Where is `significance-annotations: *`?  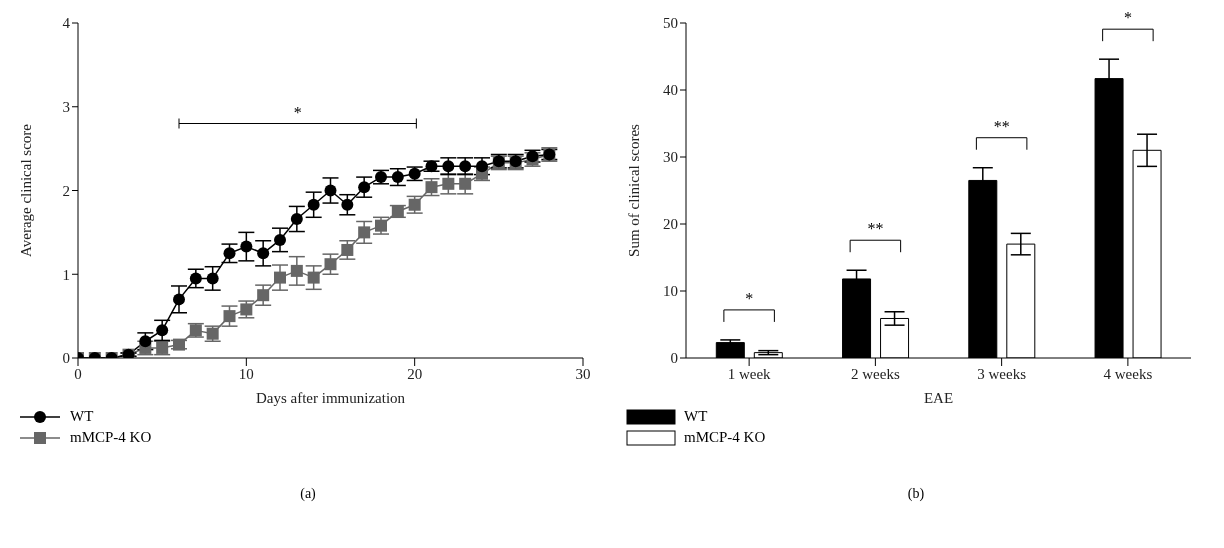 significance-annotations: * is located at coordinates (297, 116).